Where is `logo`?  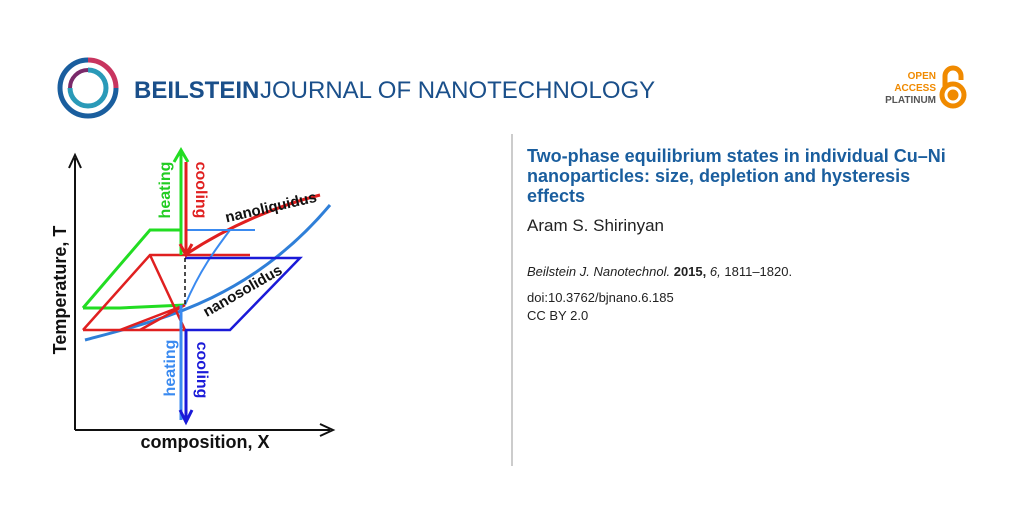 logo is located at coordinates (88, 88).